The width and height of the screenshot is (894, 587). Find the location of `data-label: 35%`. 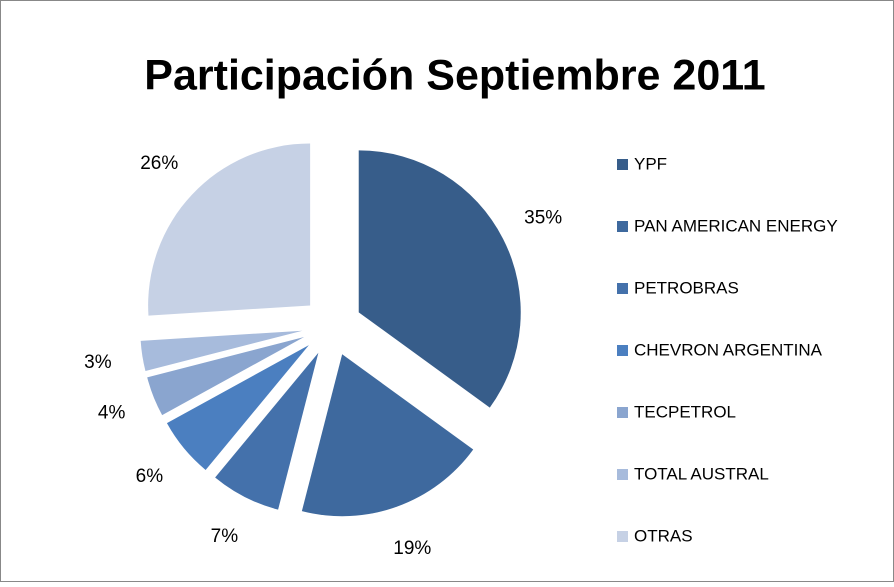

data-label: 35% is located at coordinates (543, 217).